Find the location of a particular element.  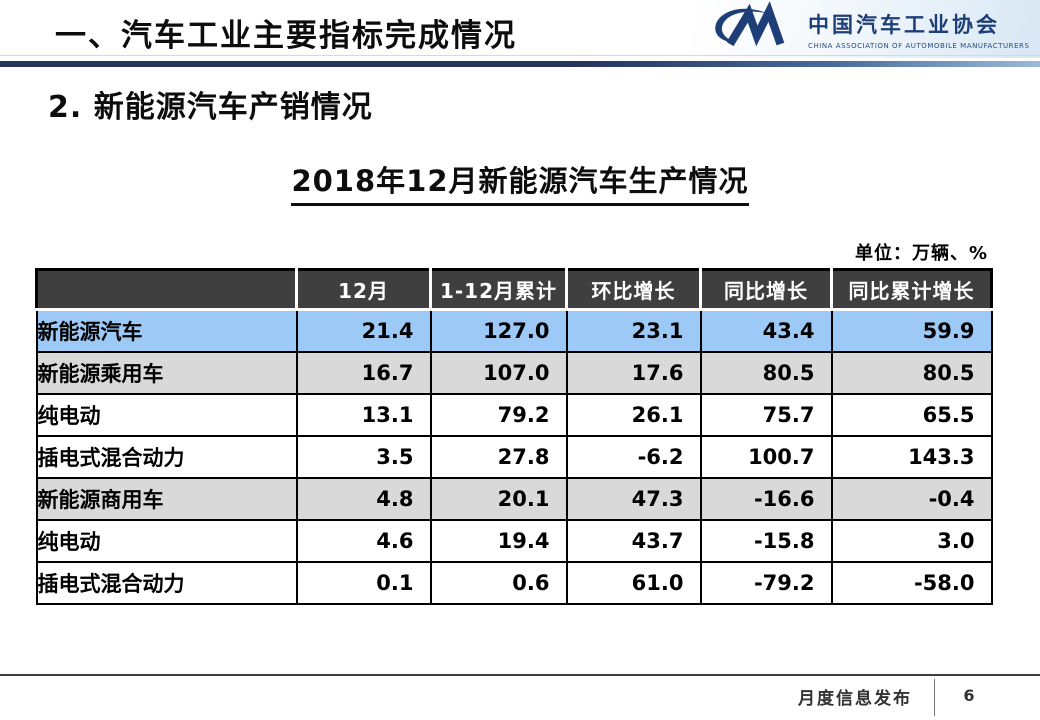

table-row: 新能源乘用车 16.7 107.0 17.6 80.5 80.5 is located at coordinates (514, 373).